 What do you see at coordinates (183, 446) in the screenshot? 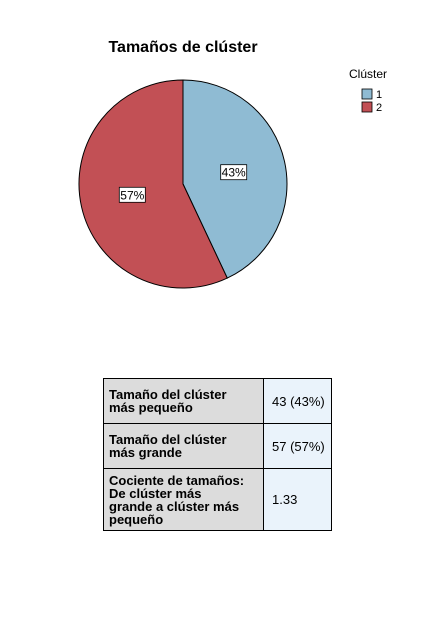
I see `row-label: Tamaño del clúster más grande` at bounding box center [183, 446].